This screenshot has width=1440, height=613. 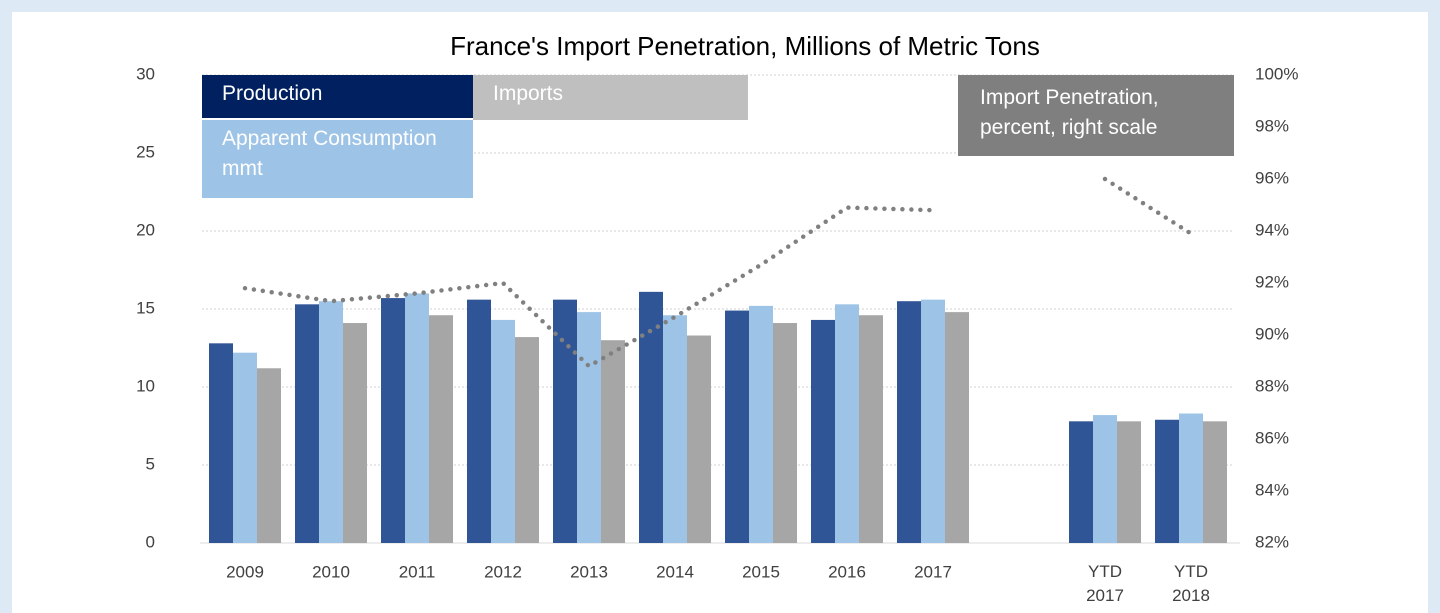 What do you see at coordinates (1272, 229) in the screenshot?
I see `y2-tick-label: 94%` at bounding box center [1272, 229].